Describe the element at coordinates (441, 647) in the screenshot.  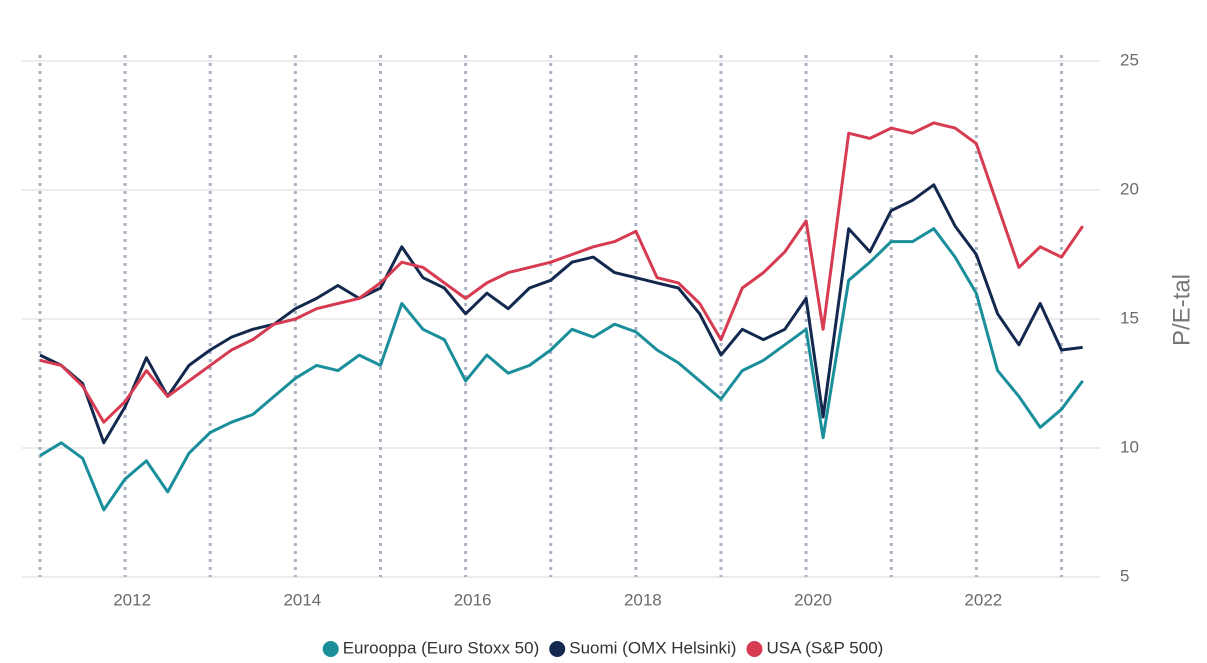
I see `legend-label: Eurooppa (Euro Stoxx 50)` at that location.